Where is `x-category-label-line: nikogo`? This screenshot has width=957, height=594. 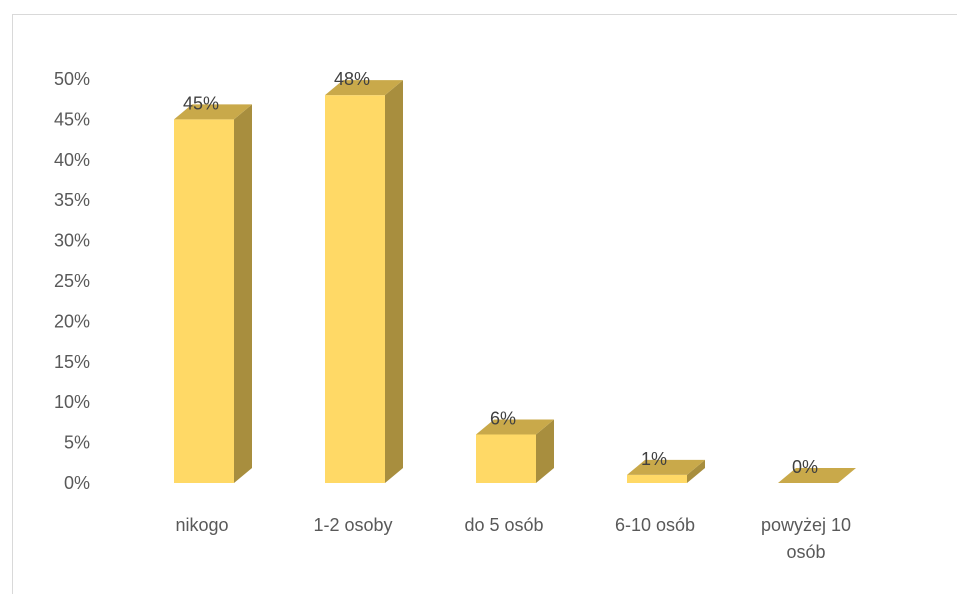
x-category-label-line: nikogo is located at coordinates (201, 525).